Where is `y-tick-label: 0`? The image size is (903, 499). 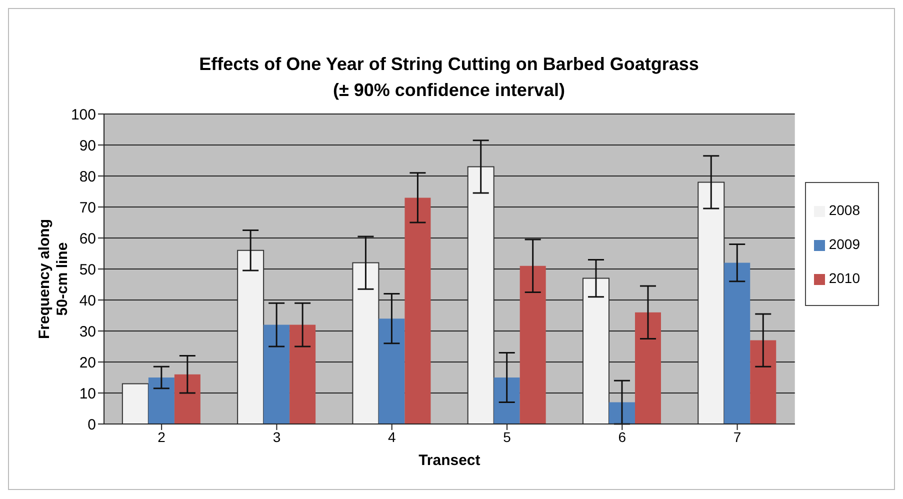
y-tick-label: 0 is located at coordinates (92, 425).